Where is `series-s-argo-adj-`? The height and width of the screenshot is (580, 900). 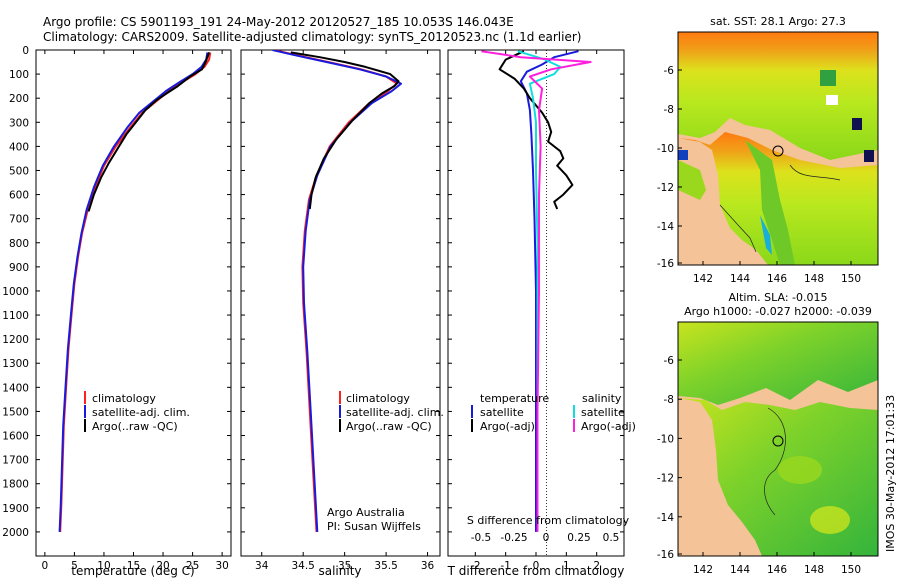
series-s-argo-adj- is located at coordinates (536, 291).